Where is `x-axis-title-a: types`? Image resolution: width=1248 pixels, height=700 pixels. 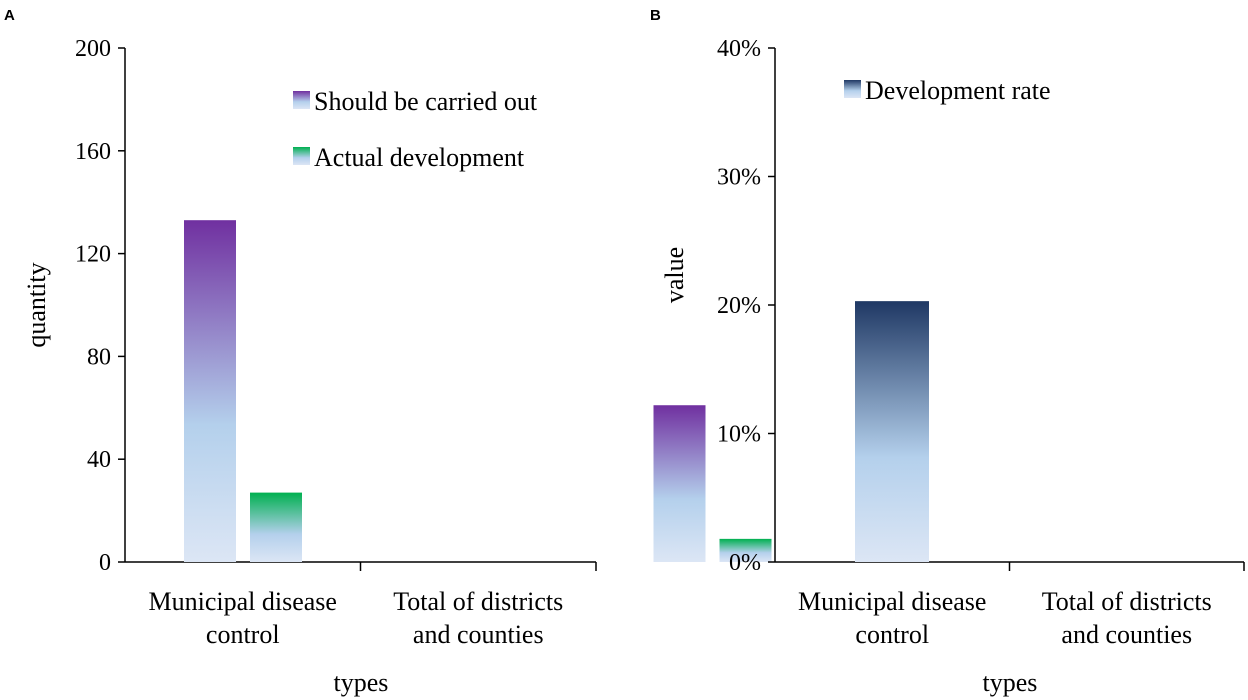
x-axis-title-a: types is located at coordinates (361, 682).